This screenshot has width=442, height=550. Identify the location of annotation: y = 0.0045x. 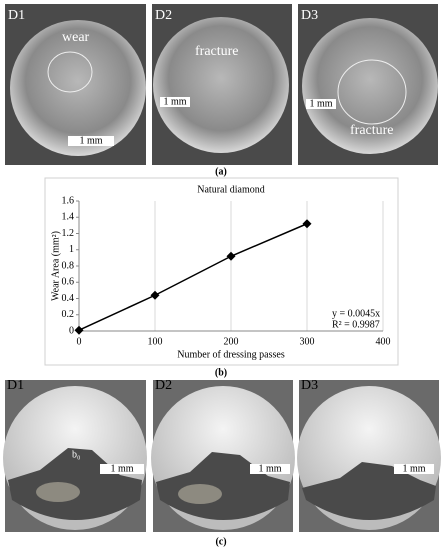
(356, 313).